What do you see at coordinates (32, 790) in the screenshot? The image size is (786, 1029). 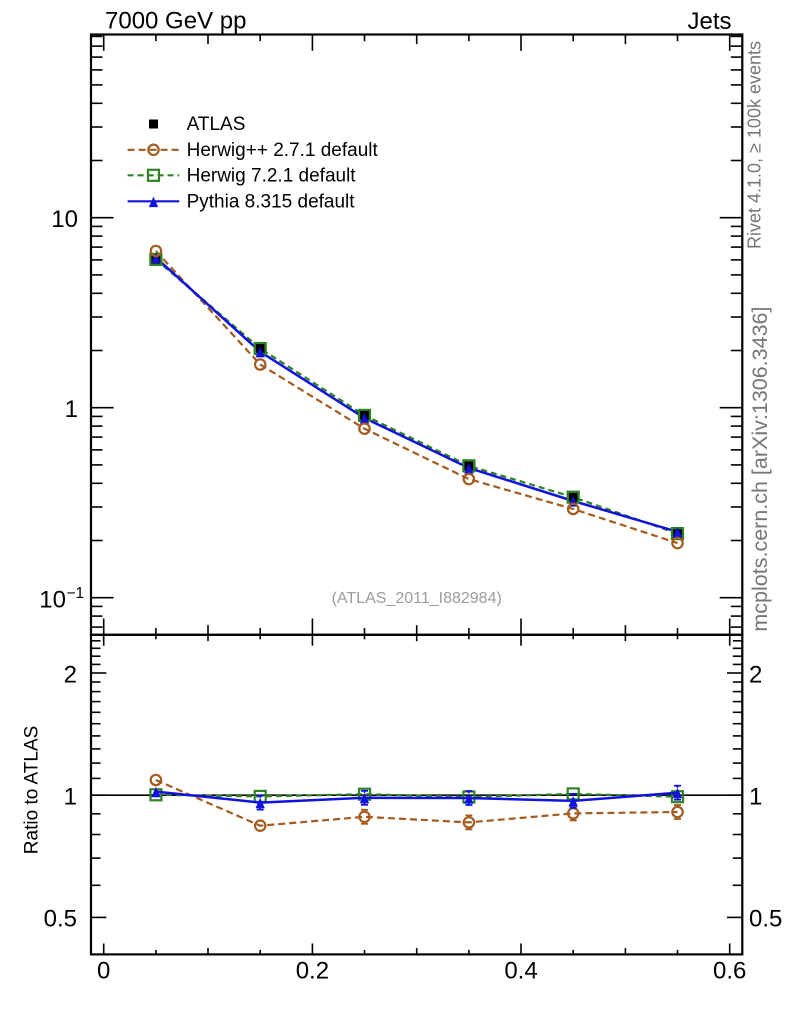 I see `svg-text: Ratio to ATLAS` at bounding box center [32, 790].